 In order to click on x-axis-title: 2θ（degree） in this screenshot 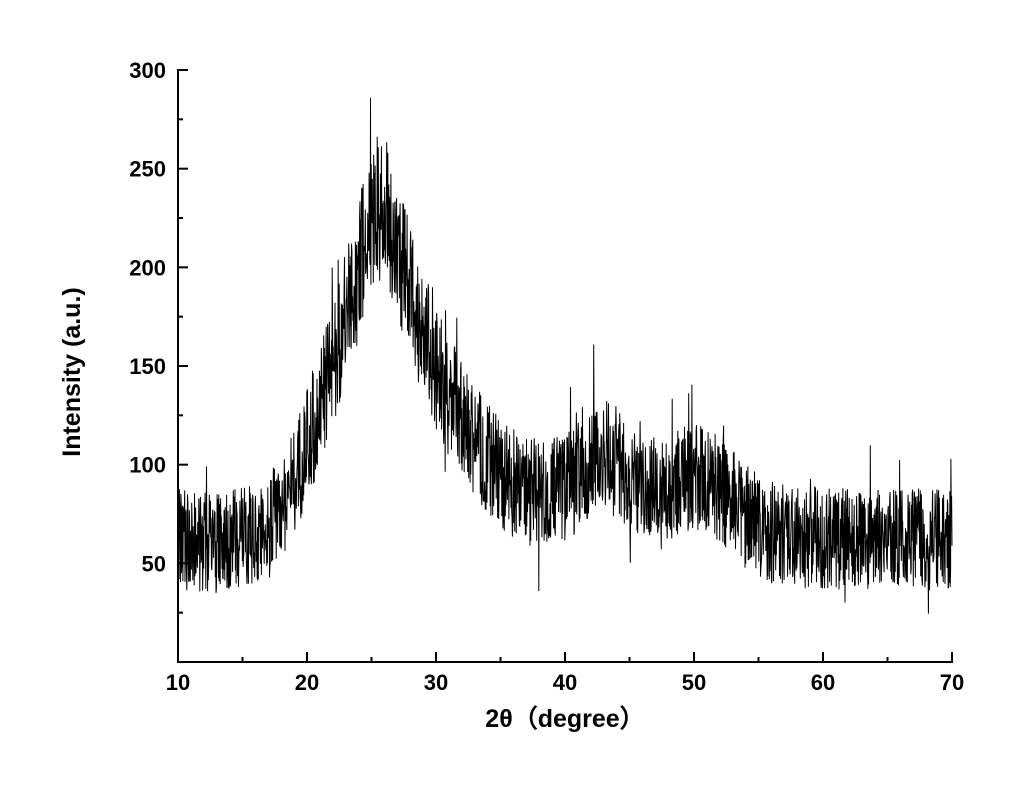, I will do `click(564, 718)`.